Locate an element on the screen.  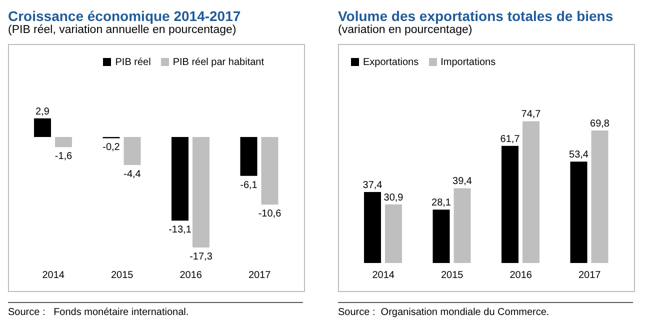
chart-subtitle: (variation en pourcentage) is located at coordinates (406, 30).